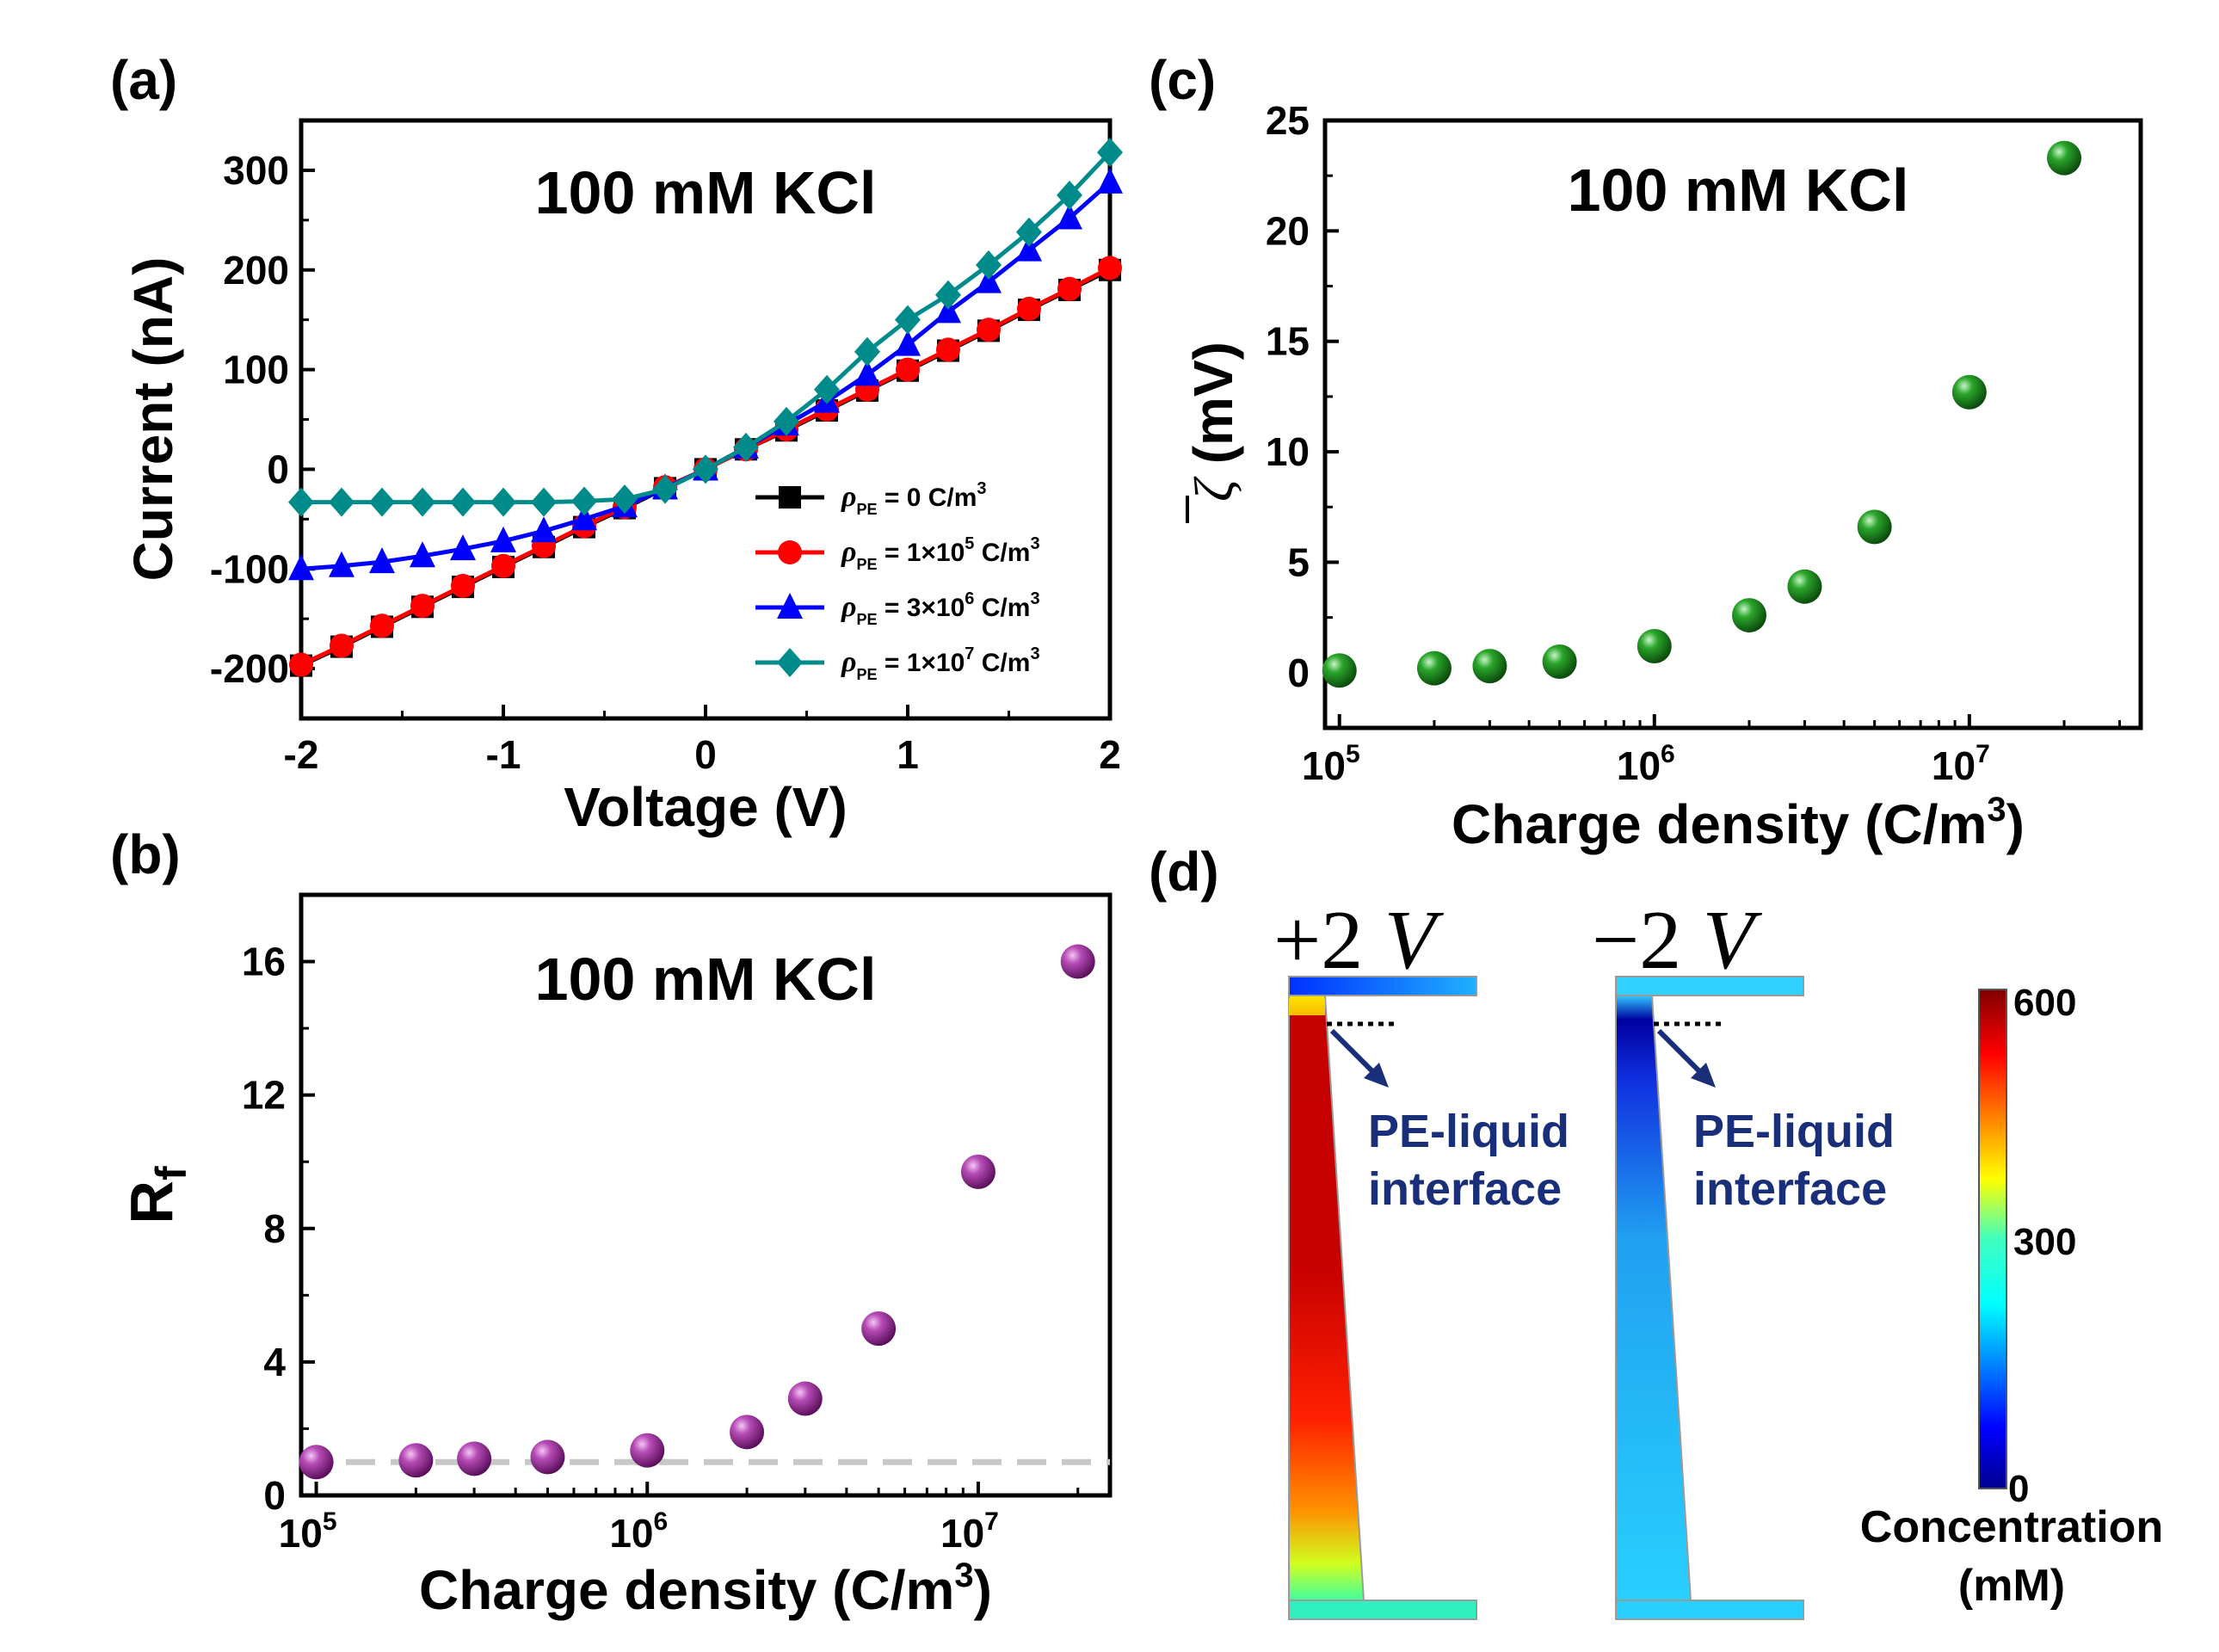 Image resolution: width=2219 pixels, height=1652 pixels. I want to click on colorbar-label-2: (mM), so click(2012, 1586).